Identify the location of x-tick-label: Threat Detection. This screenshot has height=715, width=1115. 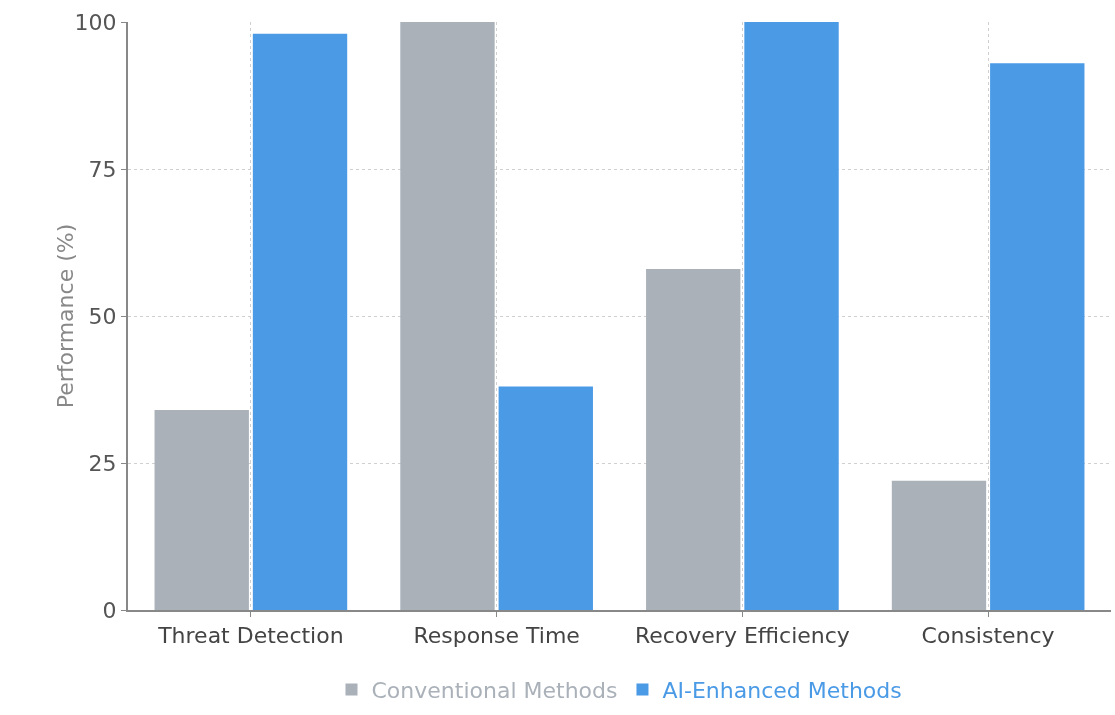
(250, 636).